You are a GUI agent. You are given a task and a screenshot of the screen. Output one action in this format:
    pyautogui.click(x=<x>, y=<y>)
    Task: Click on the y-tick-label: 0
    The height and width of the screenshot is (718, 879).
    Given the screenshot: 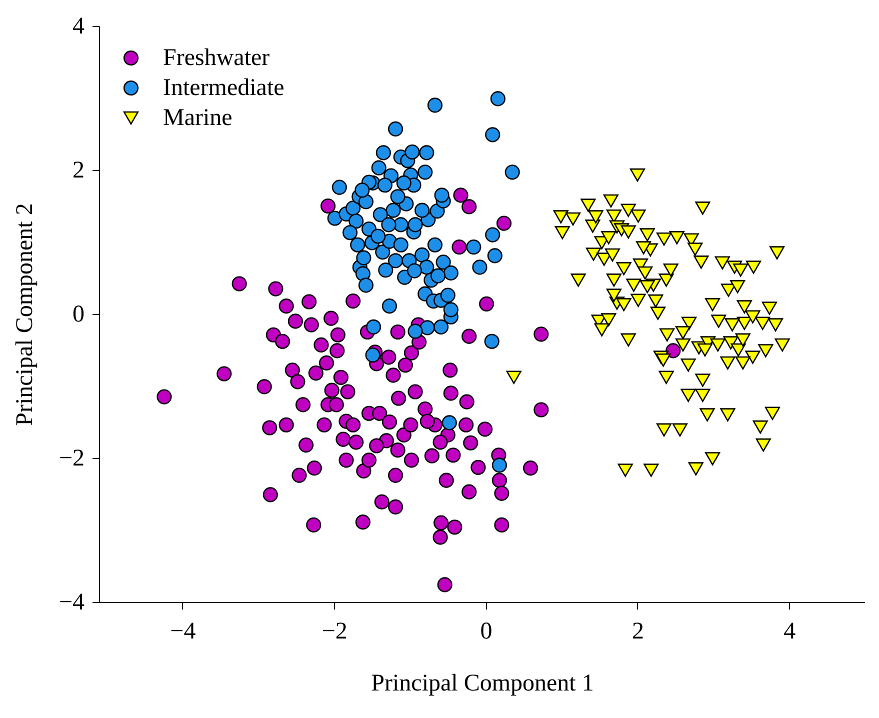 What is the action you would take?
    pyautogui.click(x=78, y=315)
    